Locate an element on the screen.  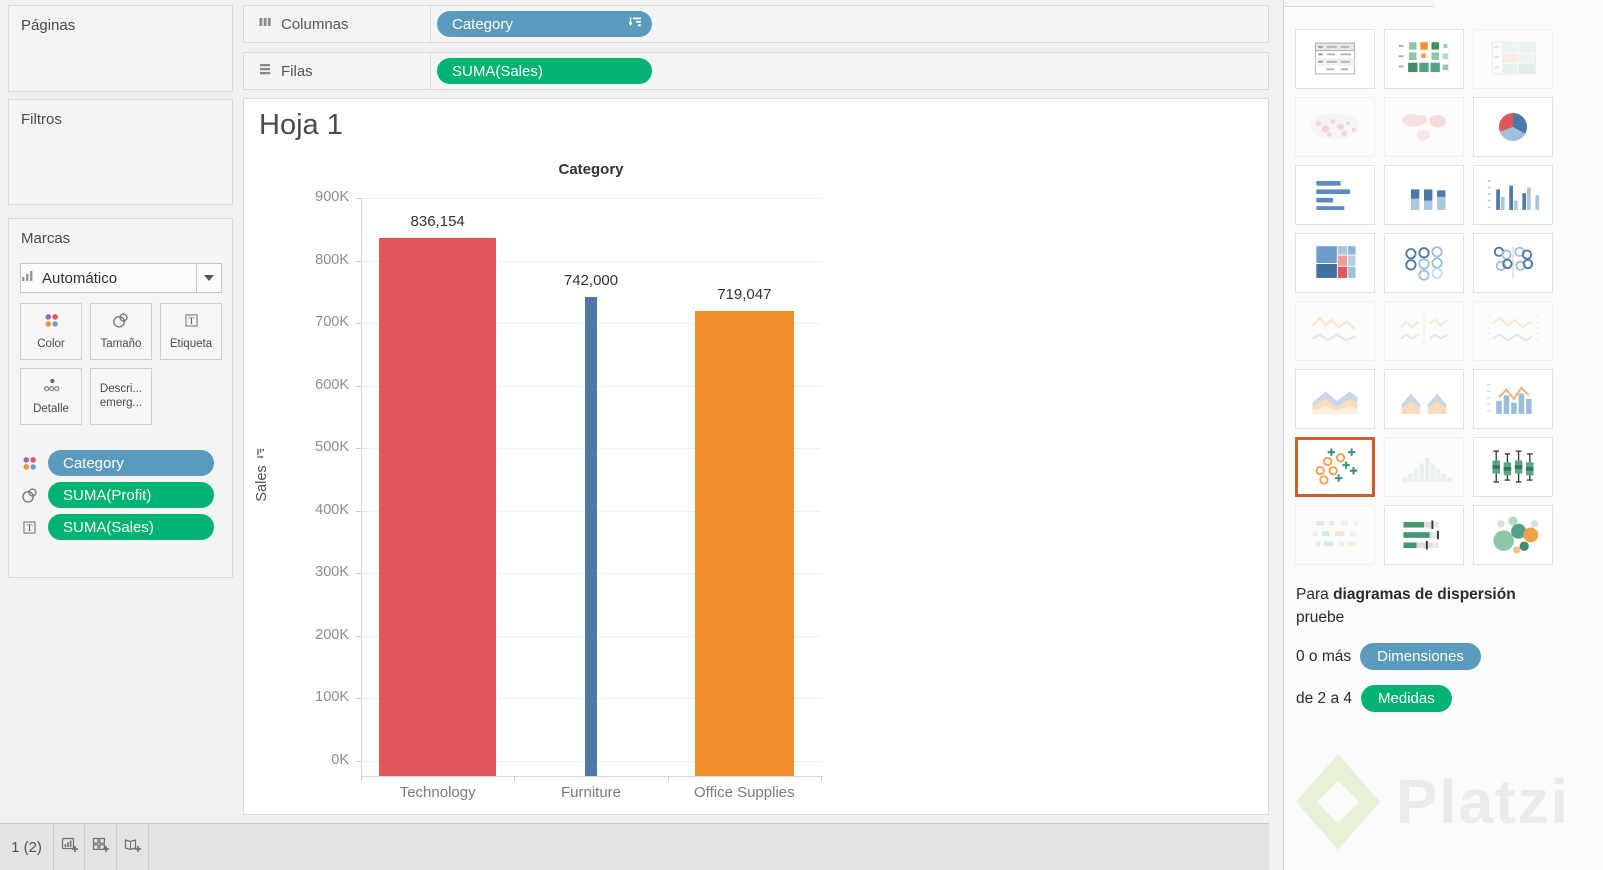
showme-histogram is located at coordinates (1424, 467).